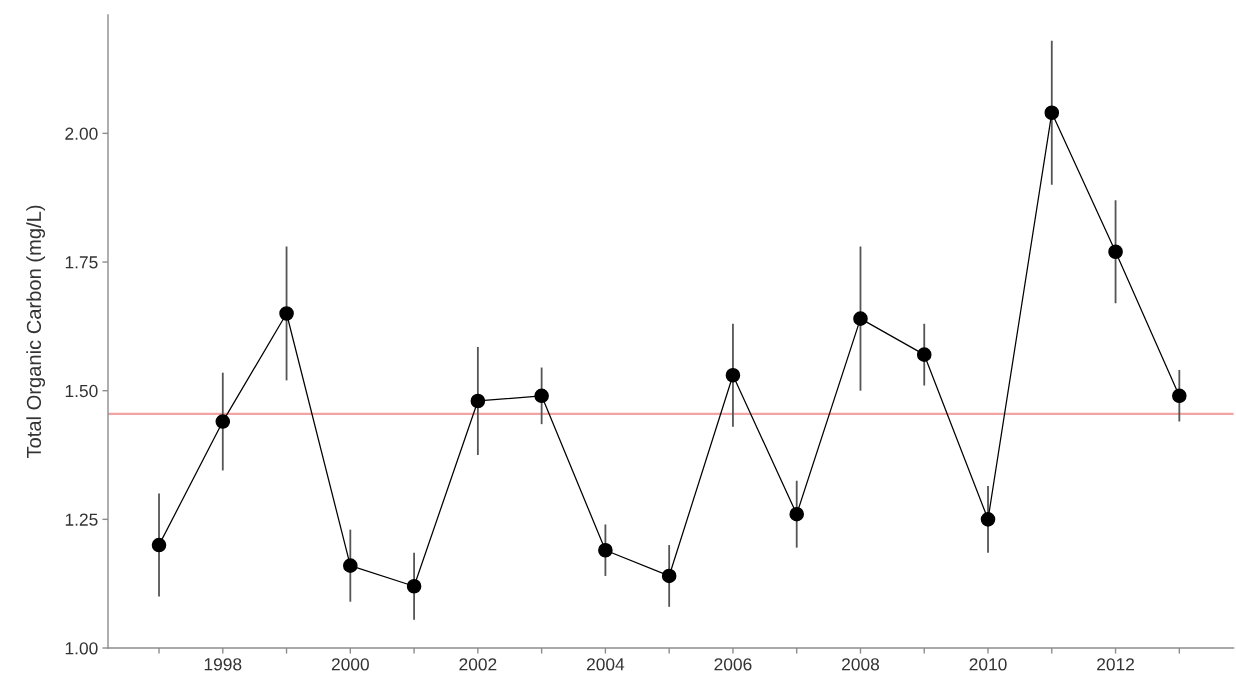 The width and height of the screenshot is (1236, 677). Describe the element at coordinates (1115, 664) in the screenshot. I see `x-tick-label: 2012` at that location.